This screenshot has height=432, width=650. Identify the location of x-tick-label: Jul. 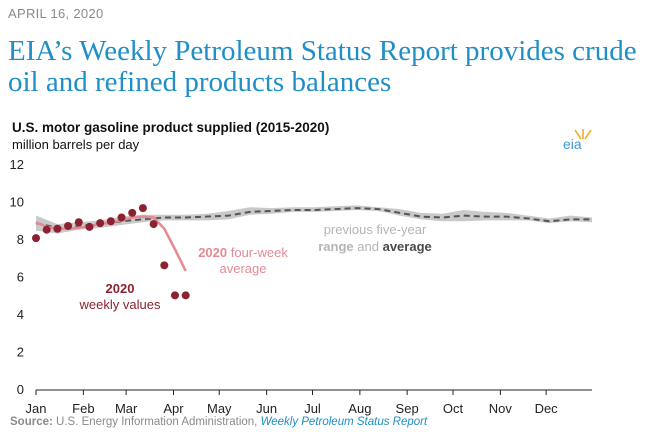
(312, 408).